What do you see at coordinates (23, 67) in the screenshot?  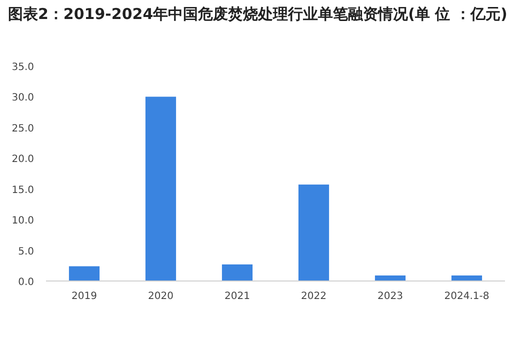 I see `y-tick-label: 35.0` at bounding box center [23, 67].